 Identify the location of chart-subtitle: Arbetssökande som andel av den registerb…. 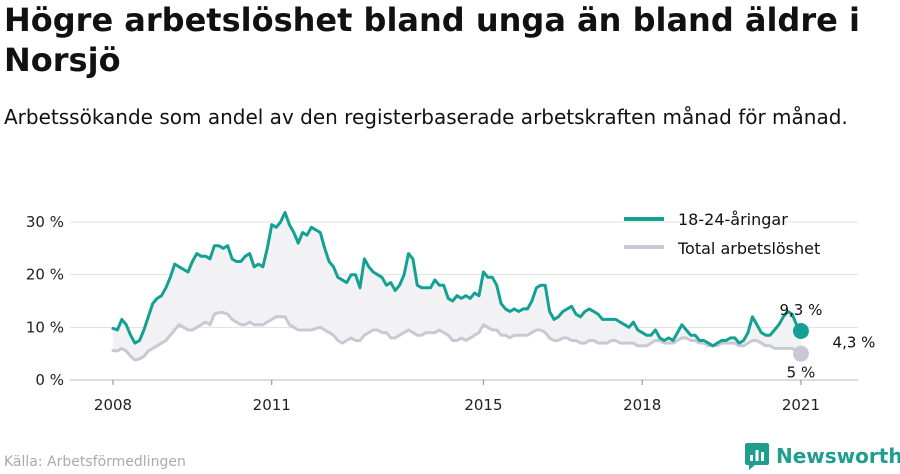
(426, 117).